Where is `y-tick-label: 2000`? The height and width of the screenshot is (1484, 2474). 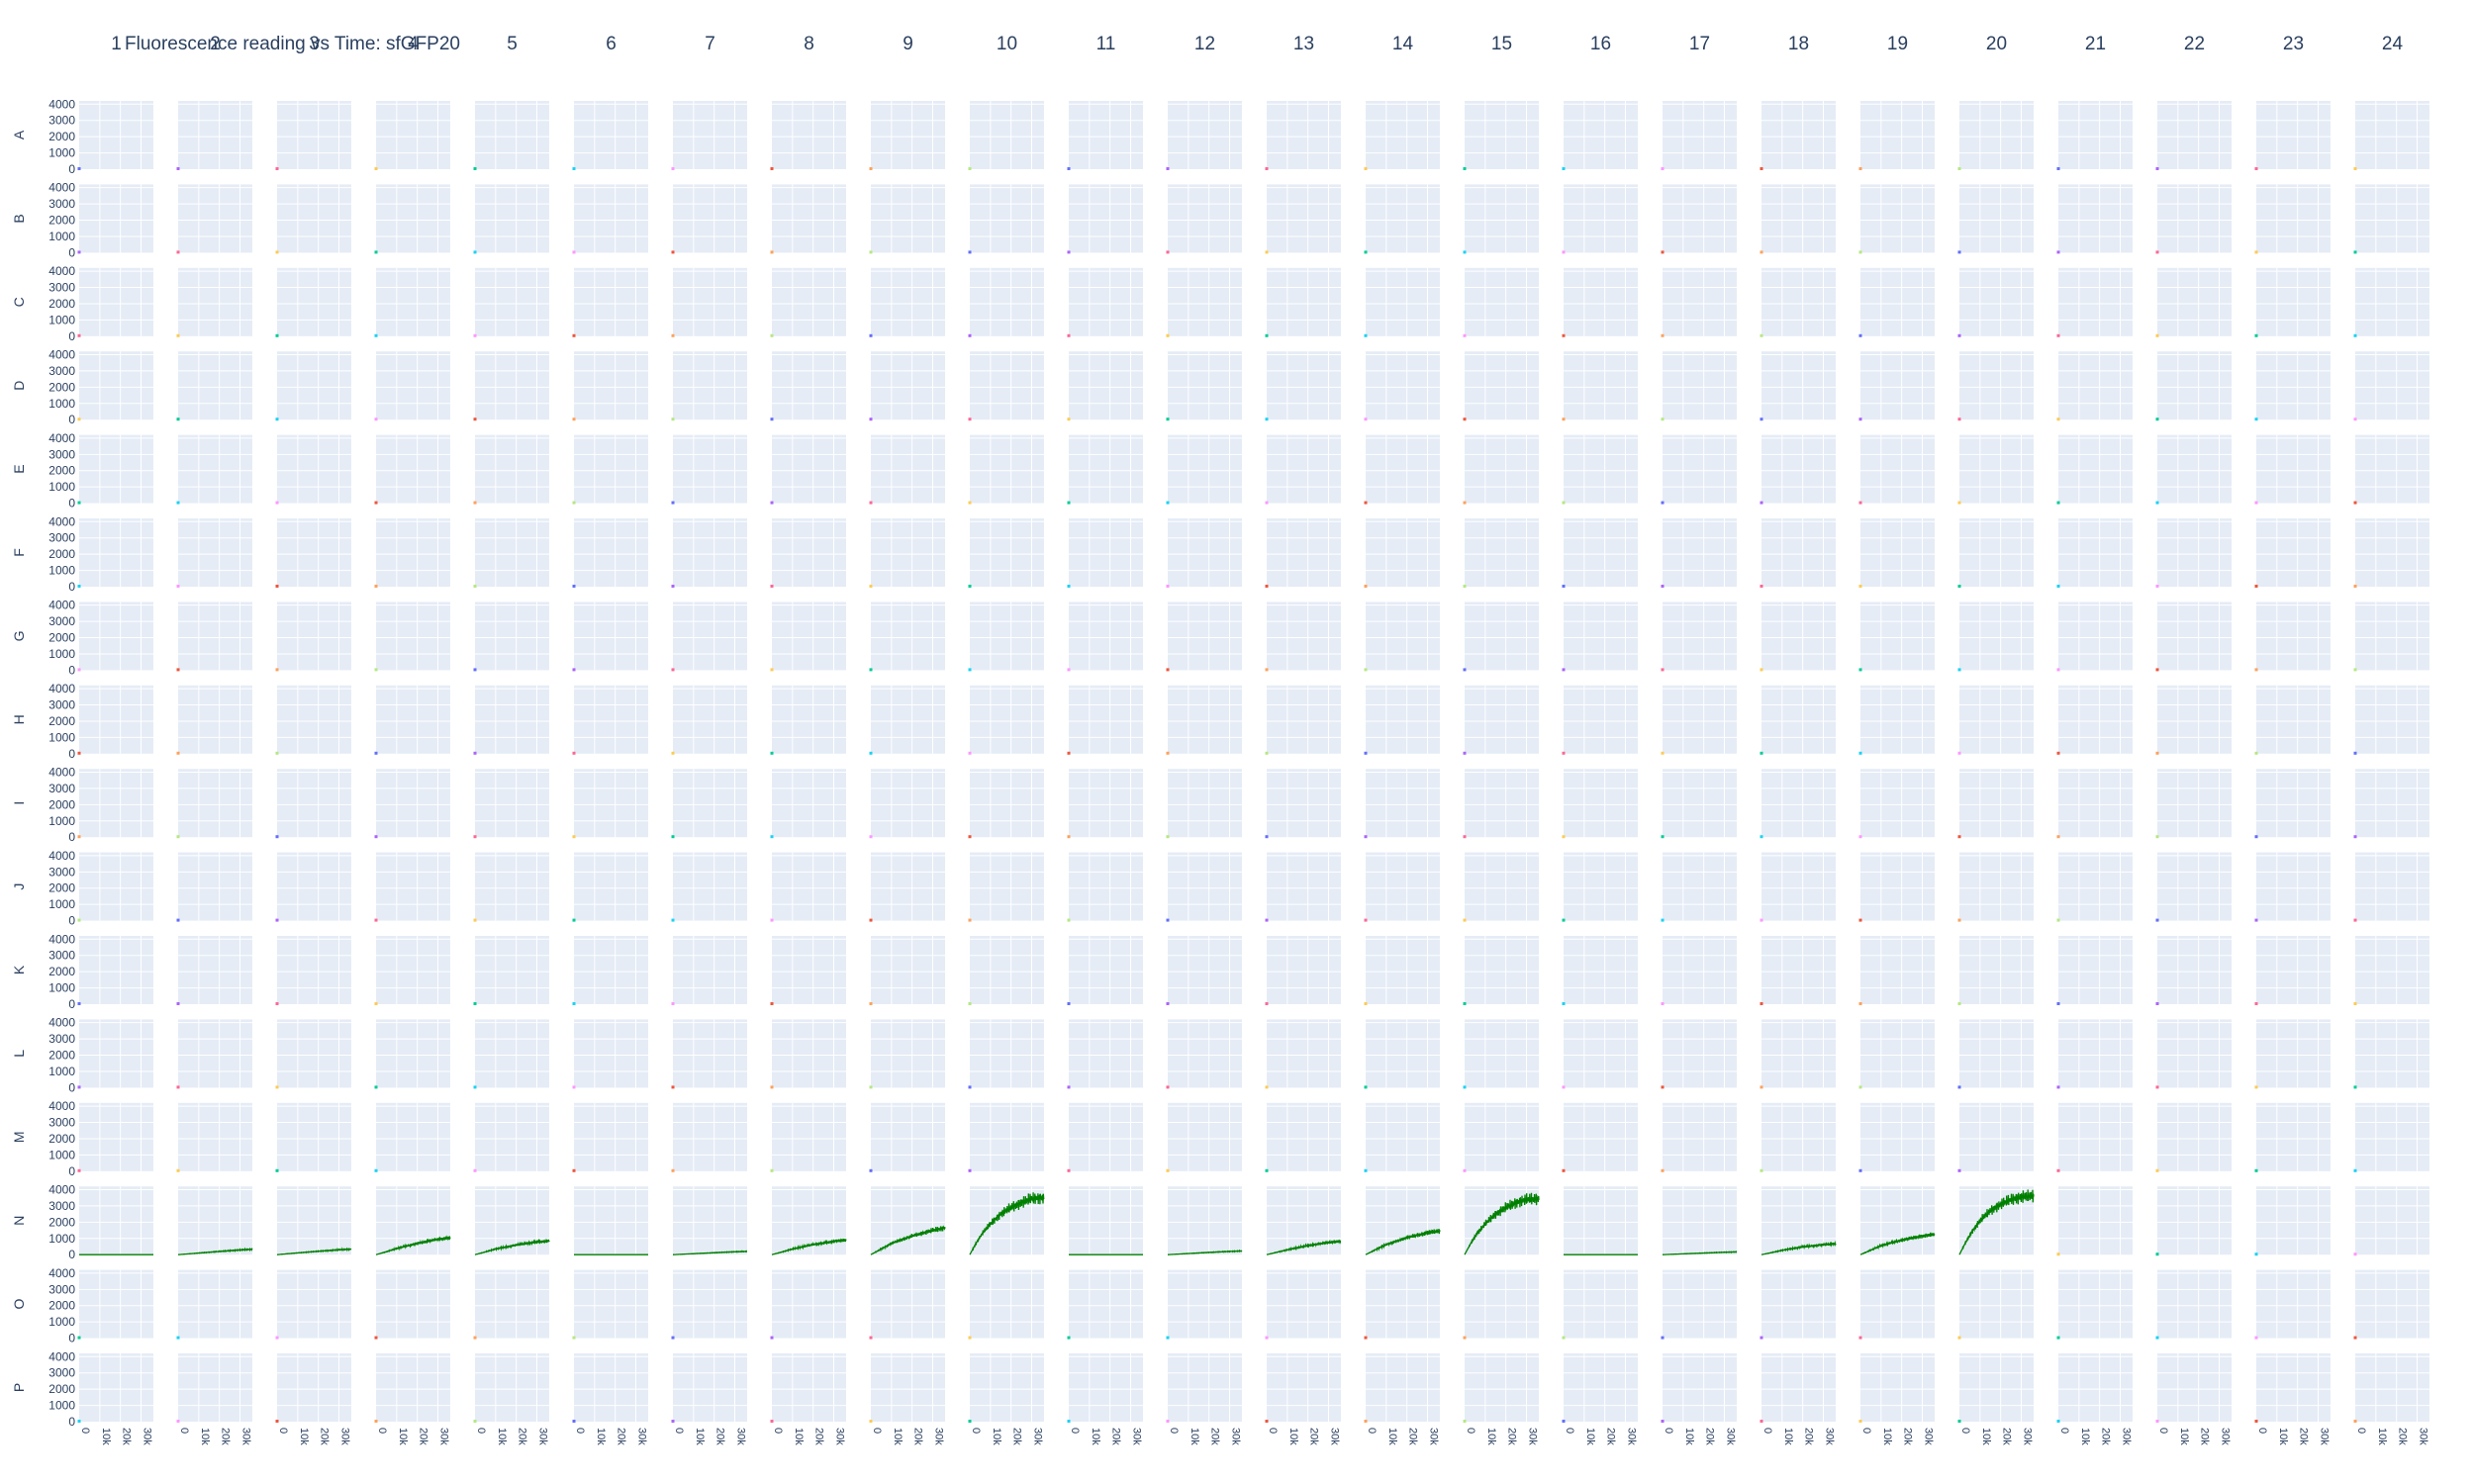 y-tick-label: 2000 is located at coordinates (62, 1056).